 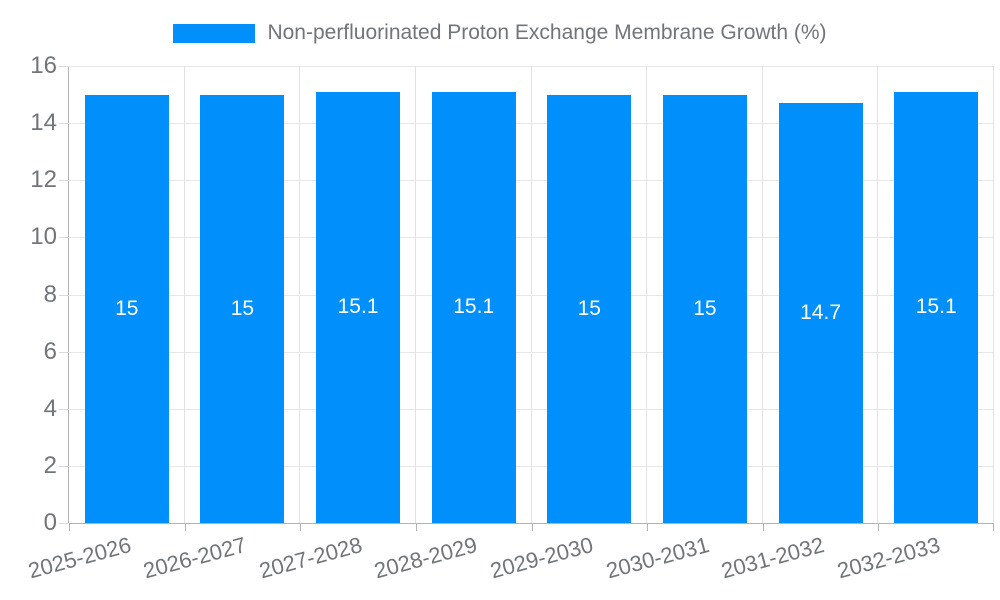 What do you see at coordinates (541, 558) in the screenshot?
I see `x-axis-label: 2029-2030` at bounding box center [541, 558].